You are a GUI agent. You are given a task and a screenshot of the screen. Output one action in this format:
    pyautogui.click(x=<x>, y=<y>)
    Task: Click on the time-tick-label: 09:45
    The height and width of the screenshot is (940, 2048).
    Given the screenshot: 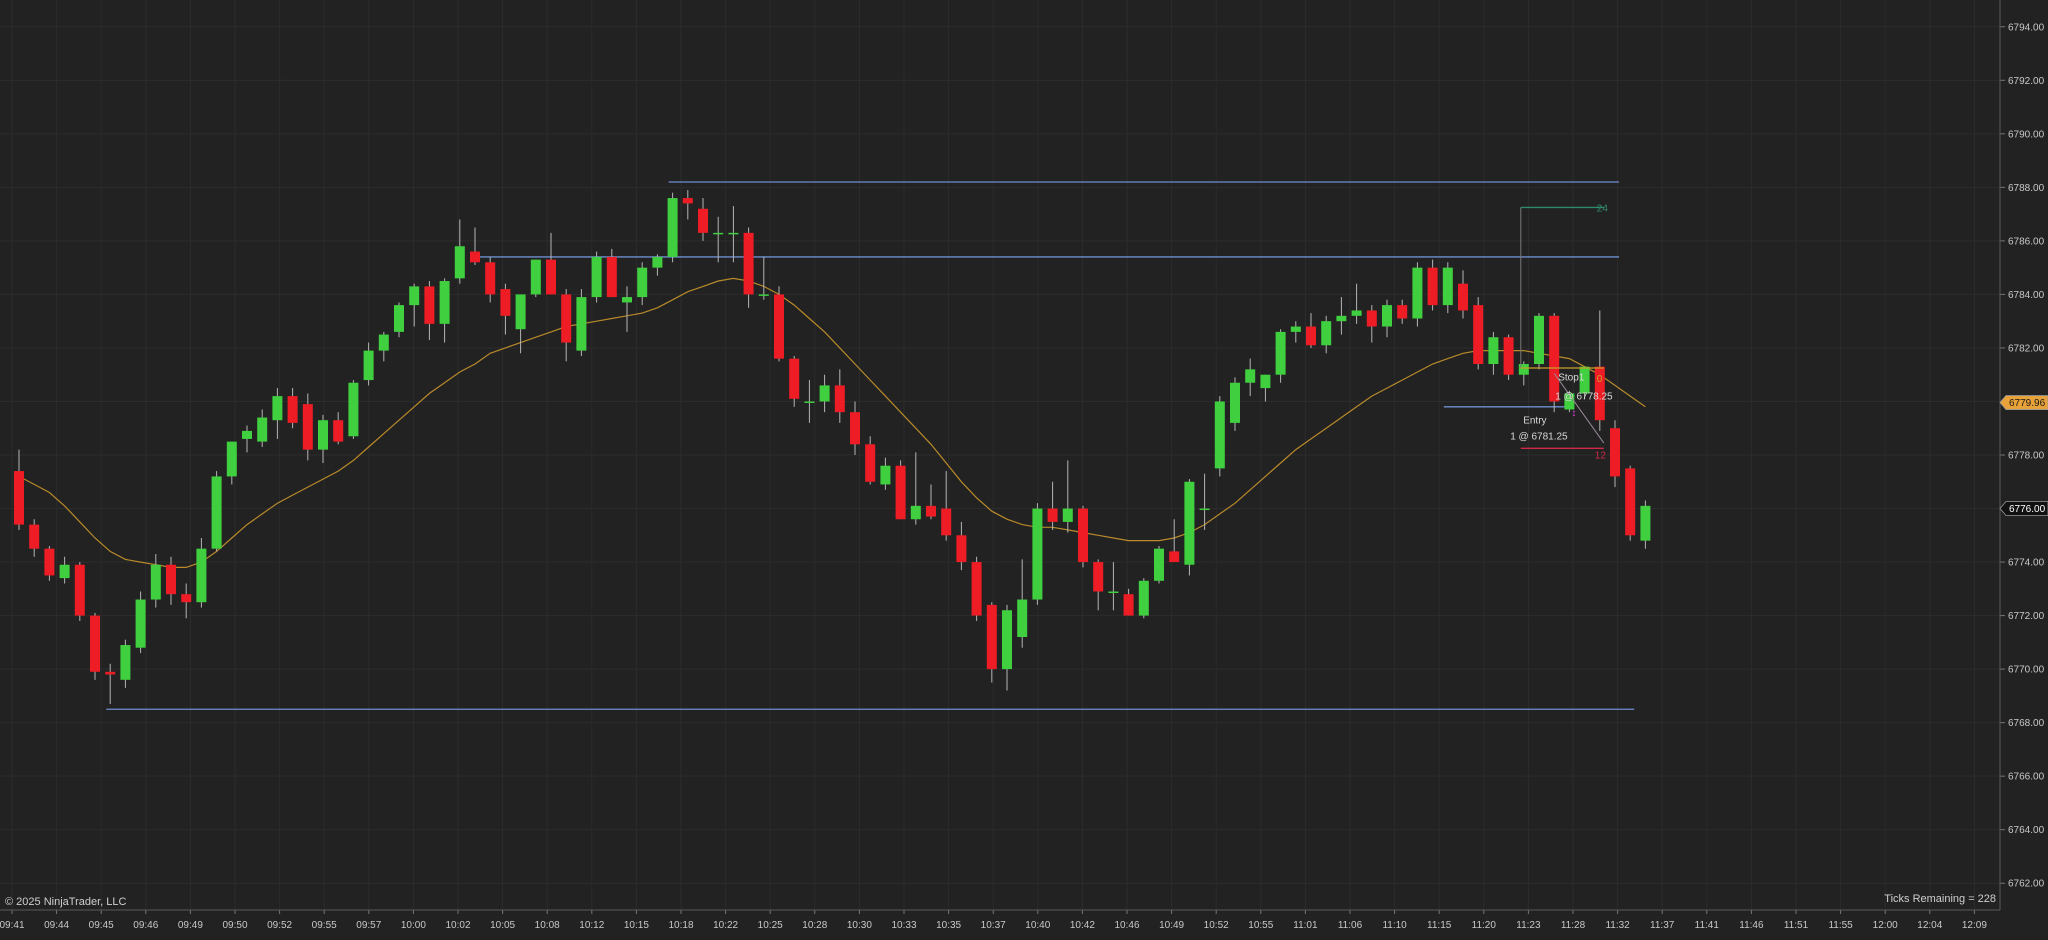 What is the action you would take?
    pyautogui.click(x=101, y=925)
    